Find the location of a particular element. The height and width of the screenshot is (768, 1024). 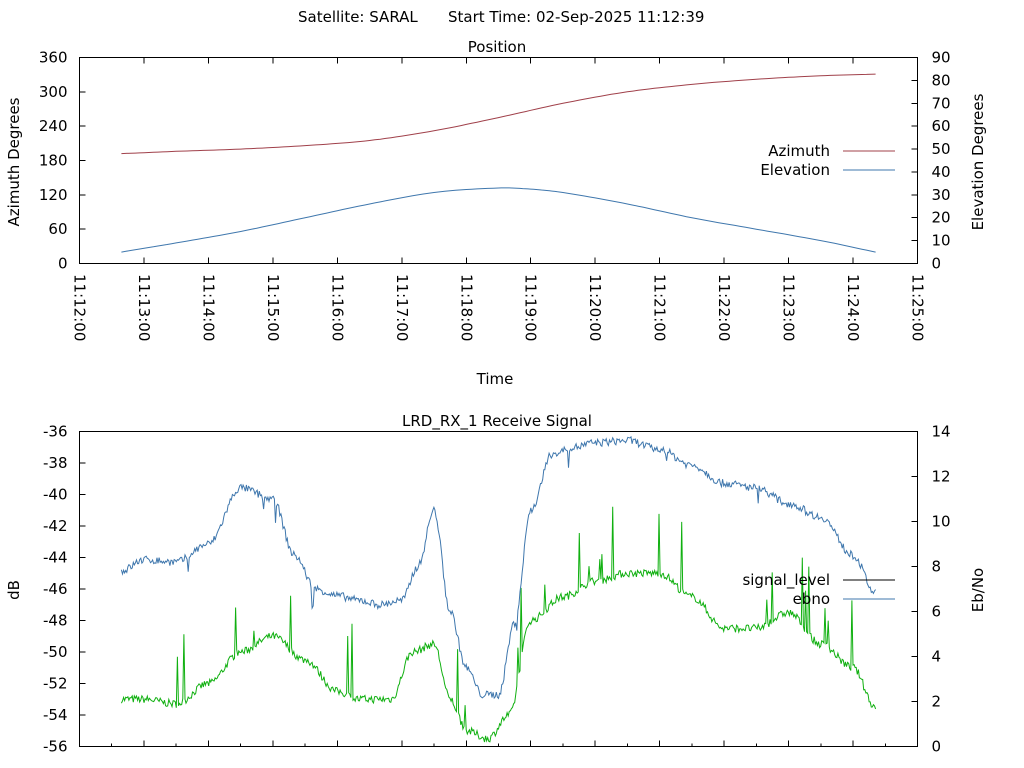

y2-tick-label: 4 is located at coordinates (937, 657).